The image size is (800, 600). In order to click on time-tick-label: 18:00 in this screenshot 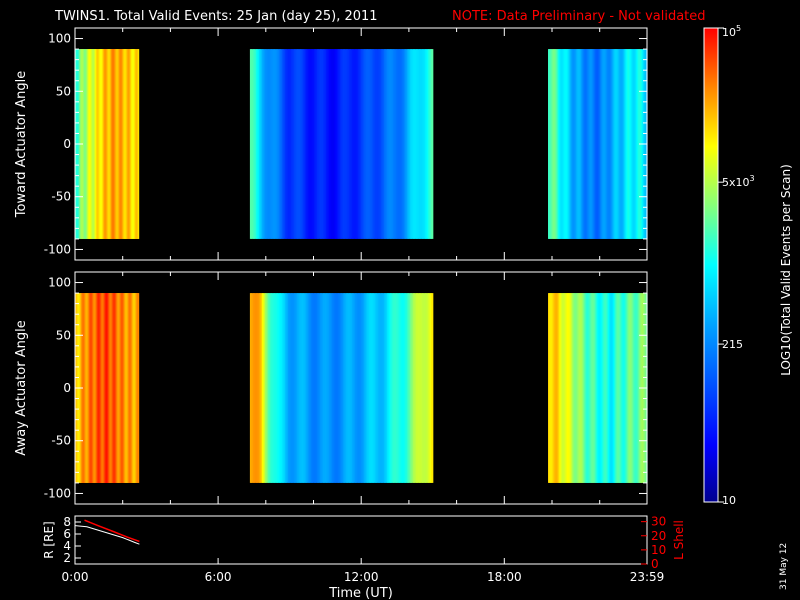, I will do `click(504, 577)`.